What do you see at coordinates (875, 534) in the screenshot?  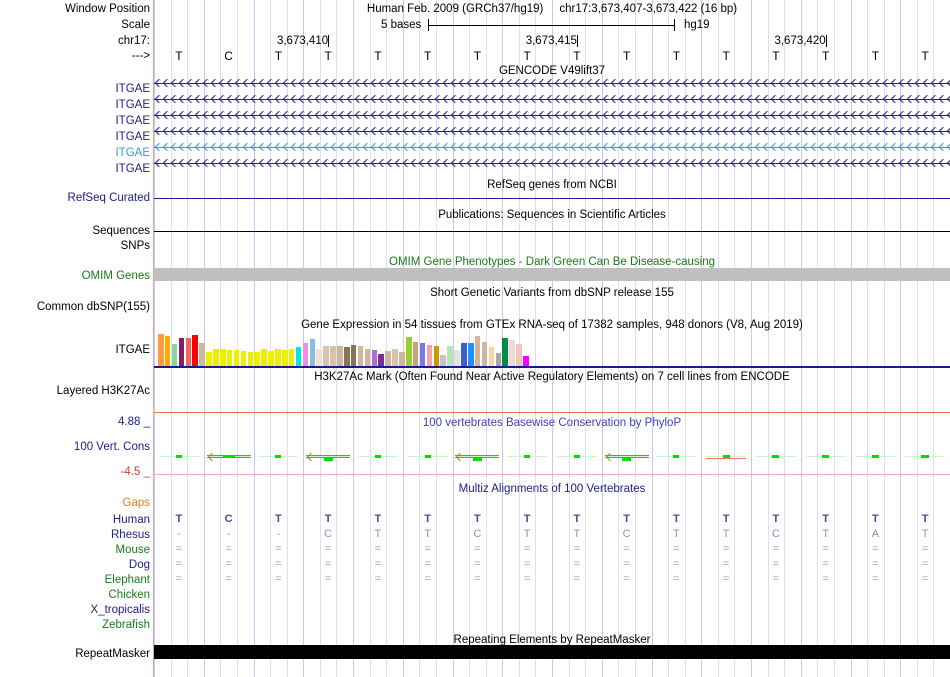 I see `alignment-base: A` at bounding box center [875, 534].